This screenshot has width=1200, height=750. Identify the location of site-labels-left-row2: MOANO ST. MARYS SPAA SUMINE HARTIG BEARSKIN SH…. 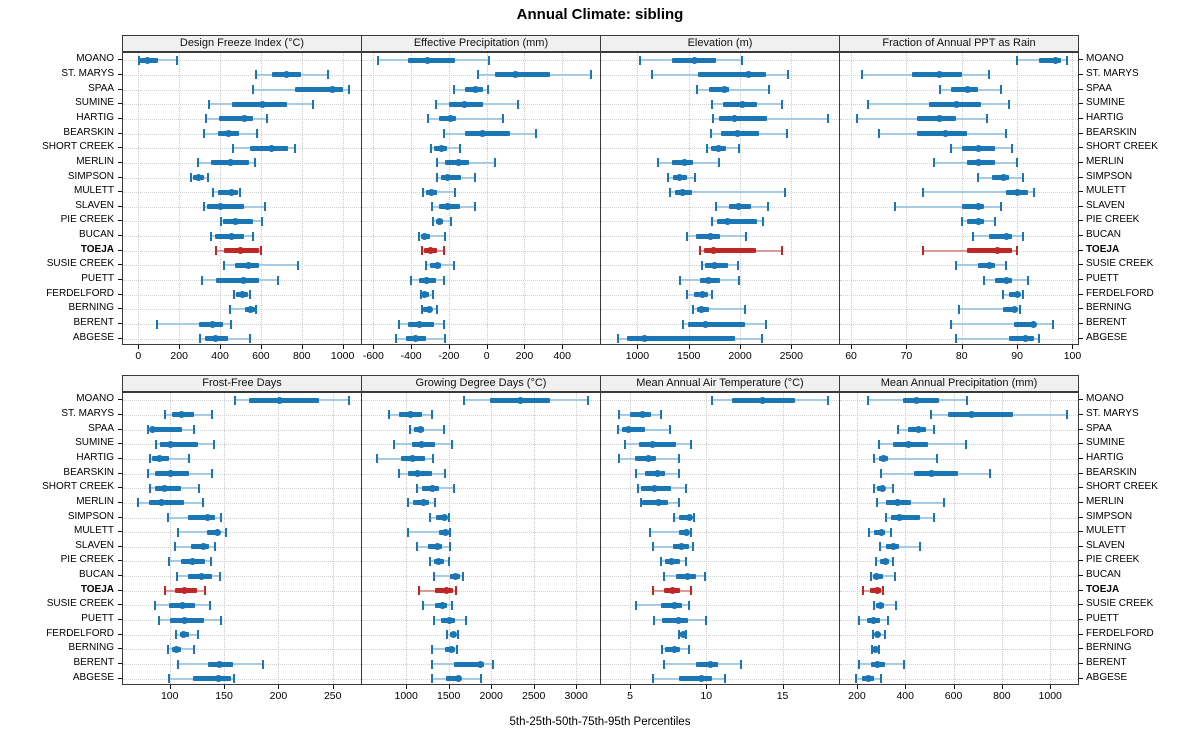
(59, 538).